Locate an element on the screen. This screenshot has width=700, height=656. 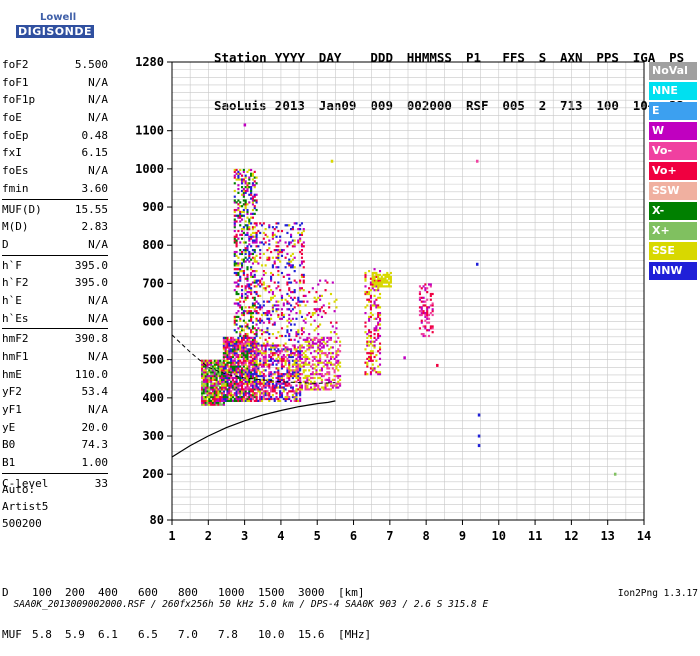
header-label-4: HHMMSS is located at coordinates (429, 57).